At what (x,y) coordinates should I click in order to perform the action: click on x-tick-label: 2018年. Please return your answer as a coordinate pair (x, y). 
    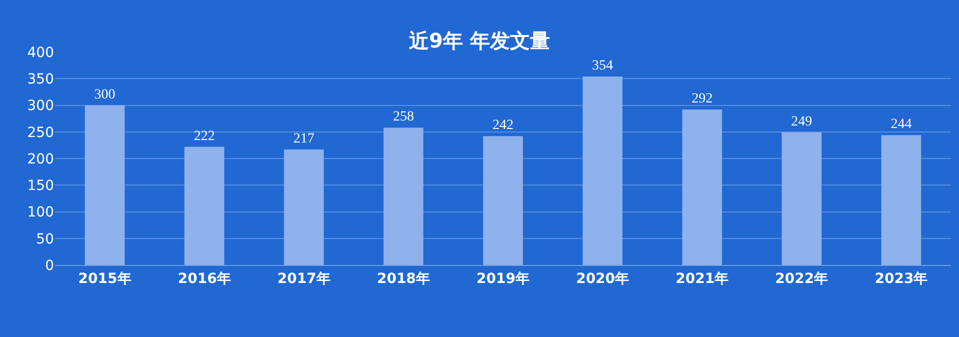
    Looking at the image, I should click on (403, 278).